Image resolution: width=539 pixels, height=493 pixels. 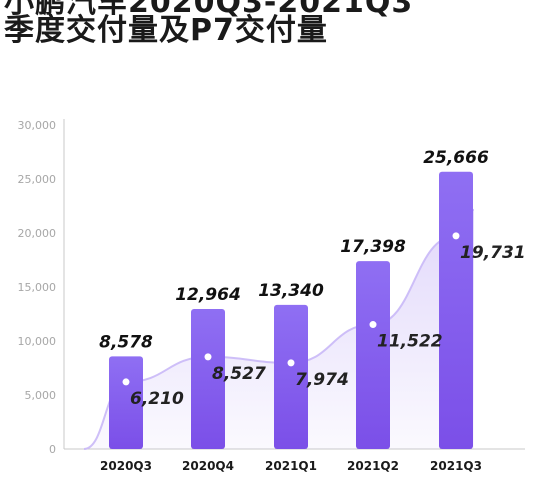 I want to click on x-tick-label: 2020Q3, so click(x=126, y=466).